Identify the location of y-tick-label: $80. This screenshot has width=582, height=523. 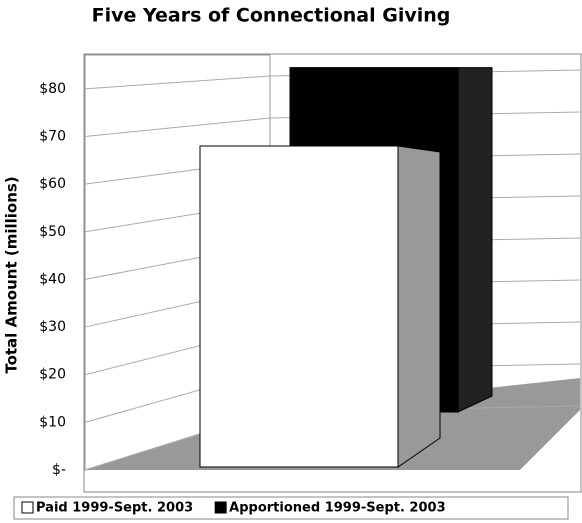
(52, 89).